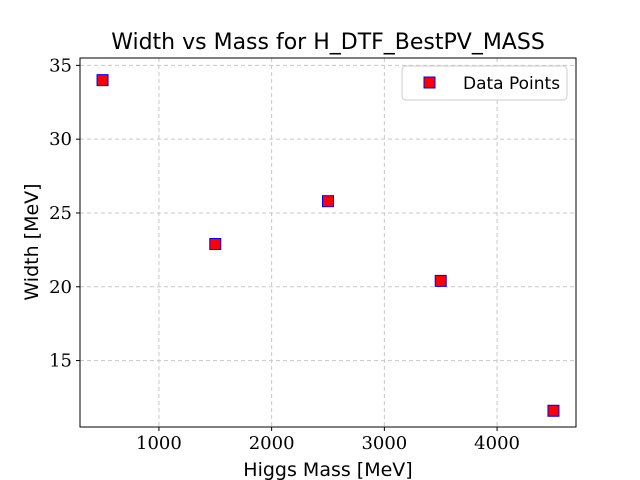 This screenshot has width=640, height=480. Describe the element at coordinates (32, 241) in the screenshot. I see `y-axis-label: Width [MeV]` at that location.